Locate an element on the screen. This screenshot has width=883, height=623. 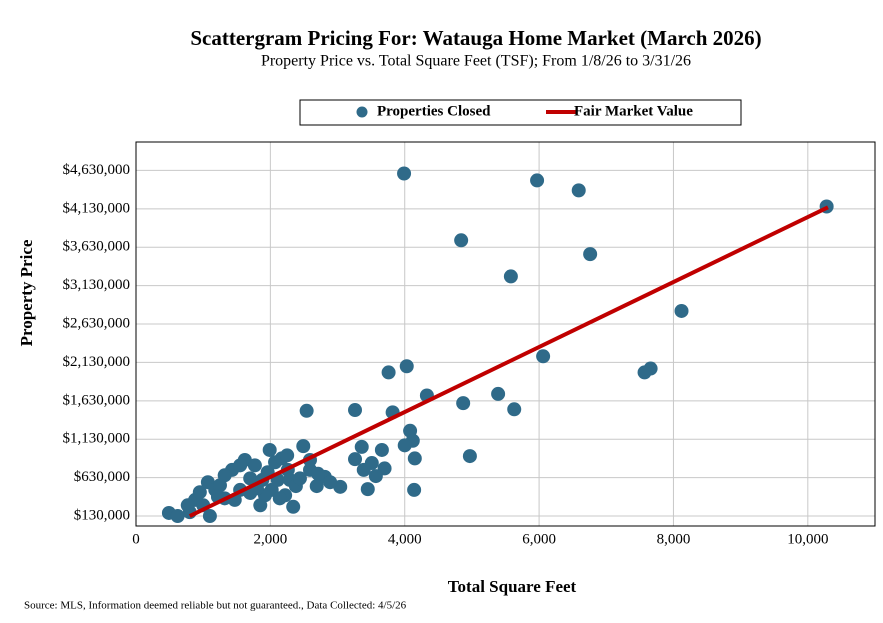
y-tick-label: $1,630,000 is located at coordinates (97, 400).